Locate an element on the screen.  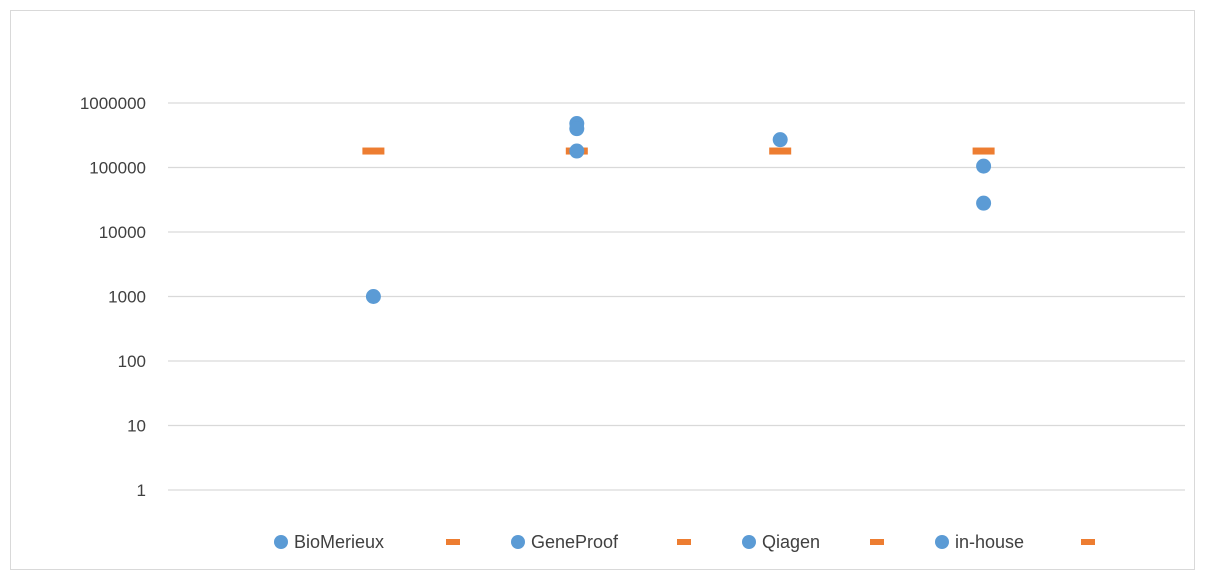
legend-marker-icon-biomerieux is located at coordinates (453, 542).